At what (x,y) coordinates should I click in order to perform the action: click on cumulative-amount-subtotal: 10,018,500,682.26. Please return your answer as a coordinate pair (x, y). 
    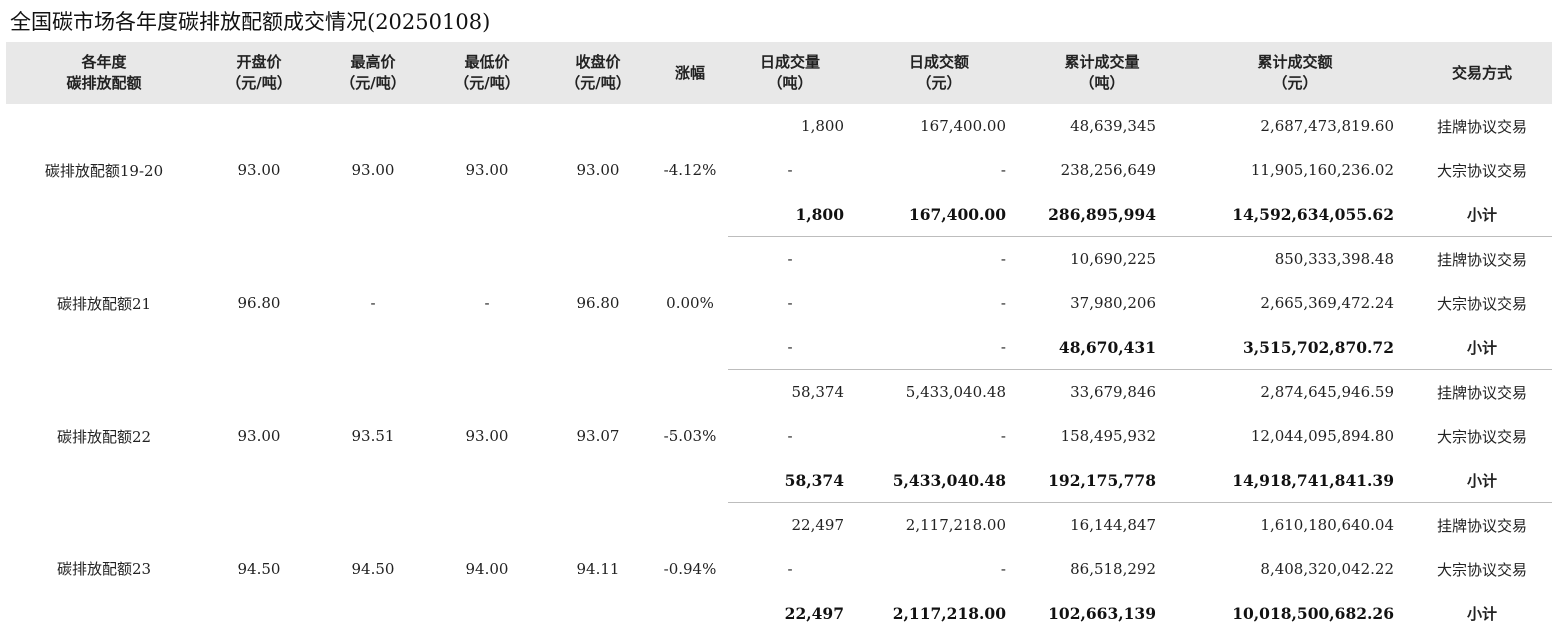
    Looking at the image, I should click on (1295, 613).